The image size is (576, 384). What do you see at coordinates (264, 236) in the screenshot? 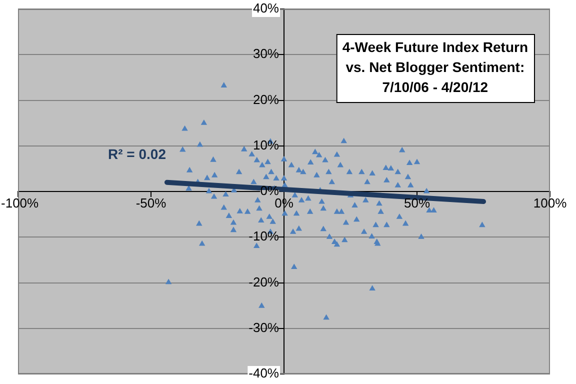
I see `y-tick-label: -10%` at bounding box center [264, 236].